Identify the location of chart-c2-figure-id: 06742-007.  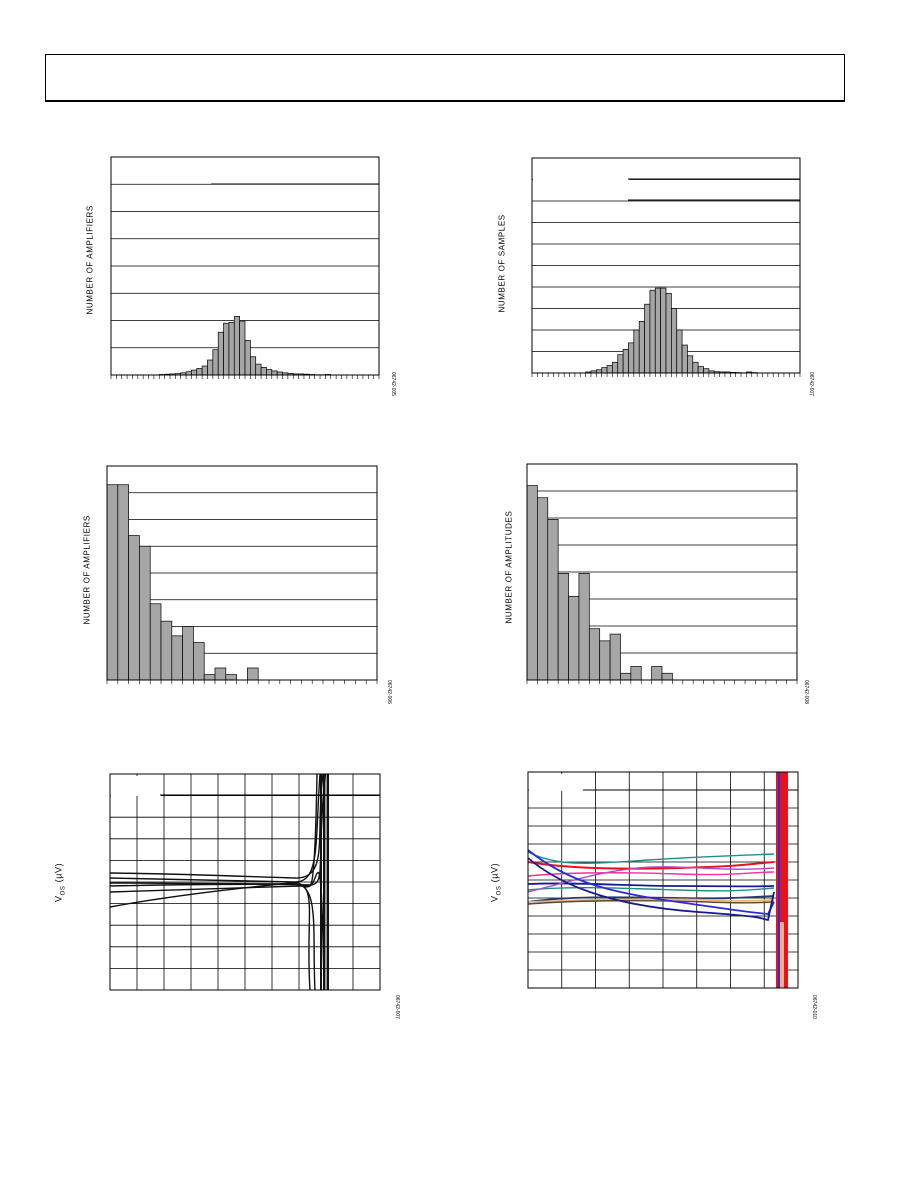
(811, 384).